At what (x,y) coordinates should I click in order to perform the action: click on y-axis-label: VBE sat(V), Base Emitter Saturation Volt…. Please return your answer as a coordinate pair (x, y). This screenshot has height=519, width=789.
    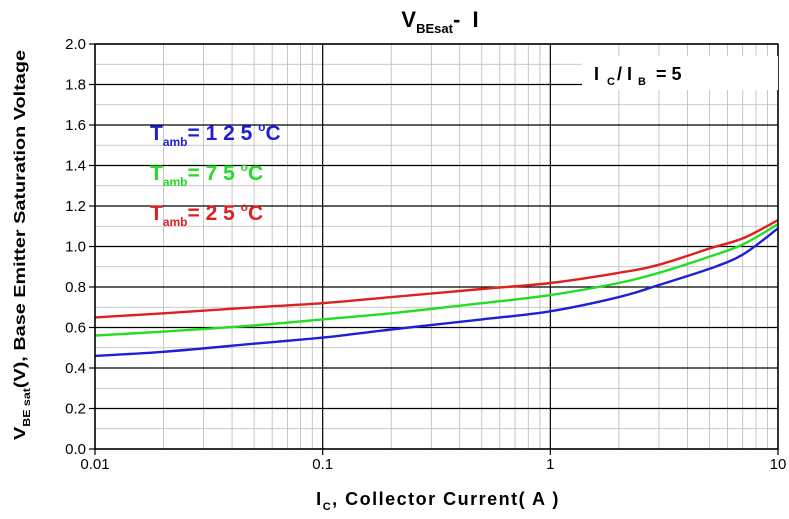
    Looking at the image, I should click on (22, 245).